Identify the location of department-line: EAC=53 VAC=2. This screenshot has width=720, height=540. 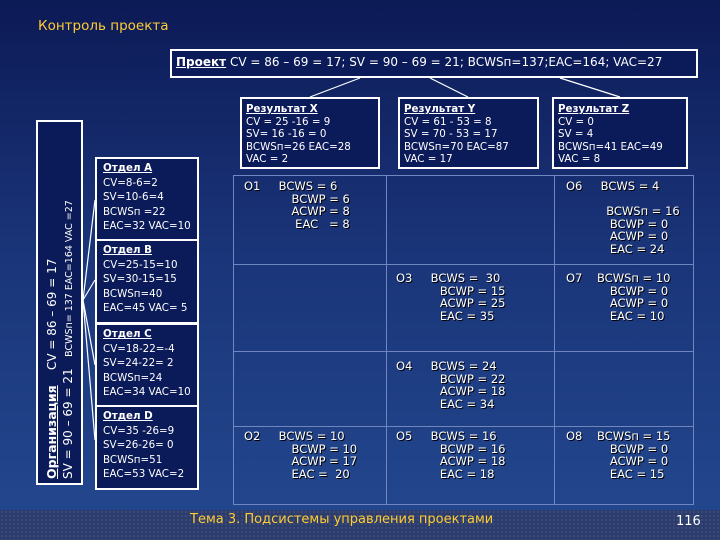
(144, 474).